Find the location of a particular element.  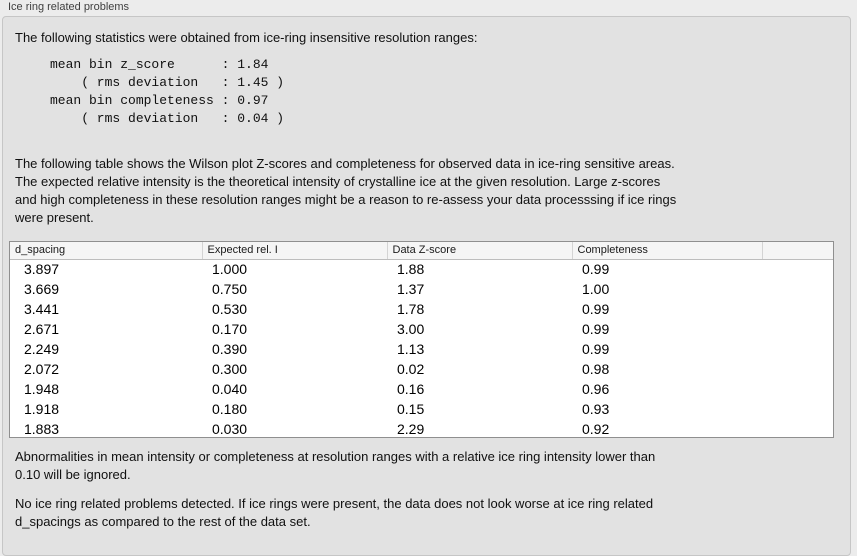

table-cell: 1.78 is located at coordinates (411, 309).